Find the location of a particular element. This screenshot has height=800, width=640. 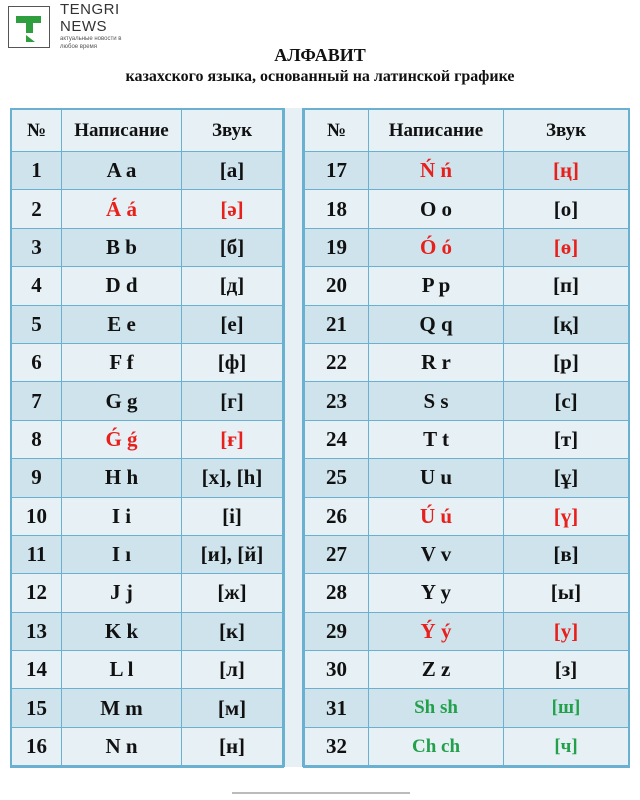

cell-letter: O o is located at coordinates (436, 209).